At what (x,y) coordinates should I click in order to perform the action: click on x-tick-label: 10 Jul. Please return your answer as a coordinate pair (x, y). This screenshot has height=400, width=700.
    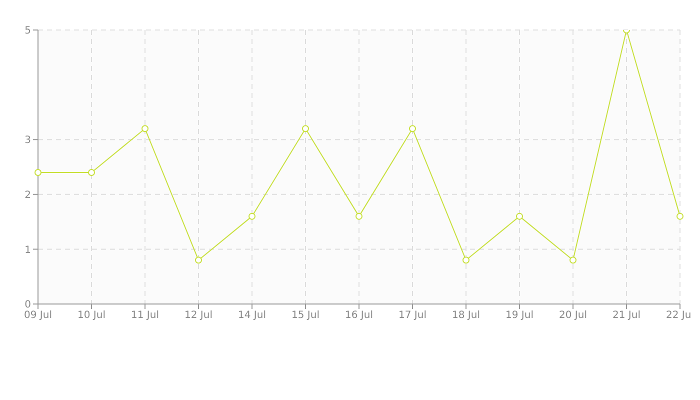
    Looking at the image, I should click on (92, 316).